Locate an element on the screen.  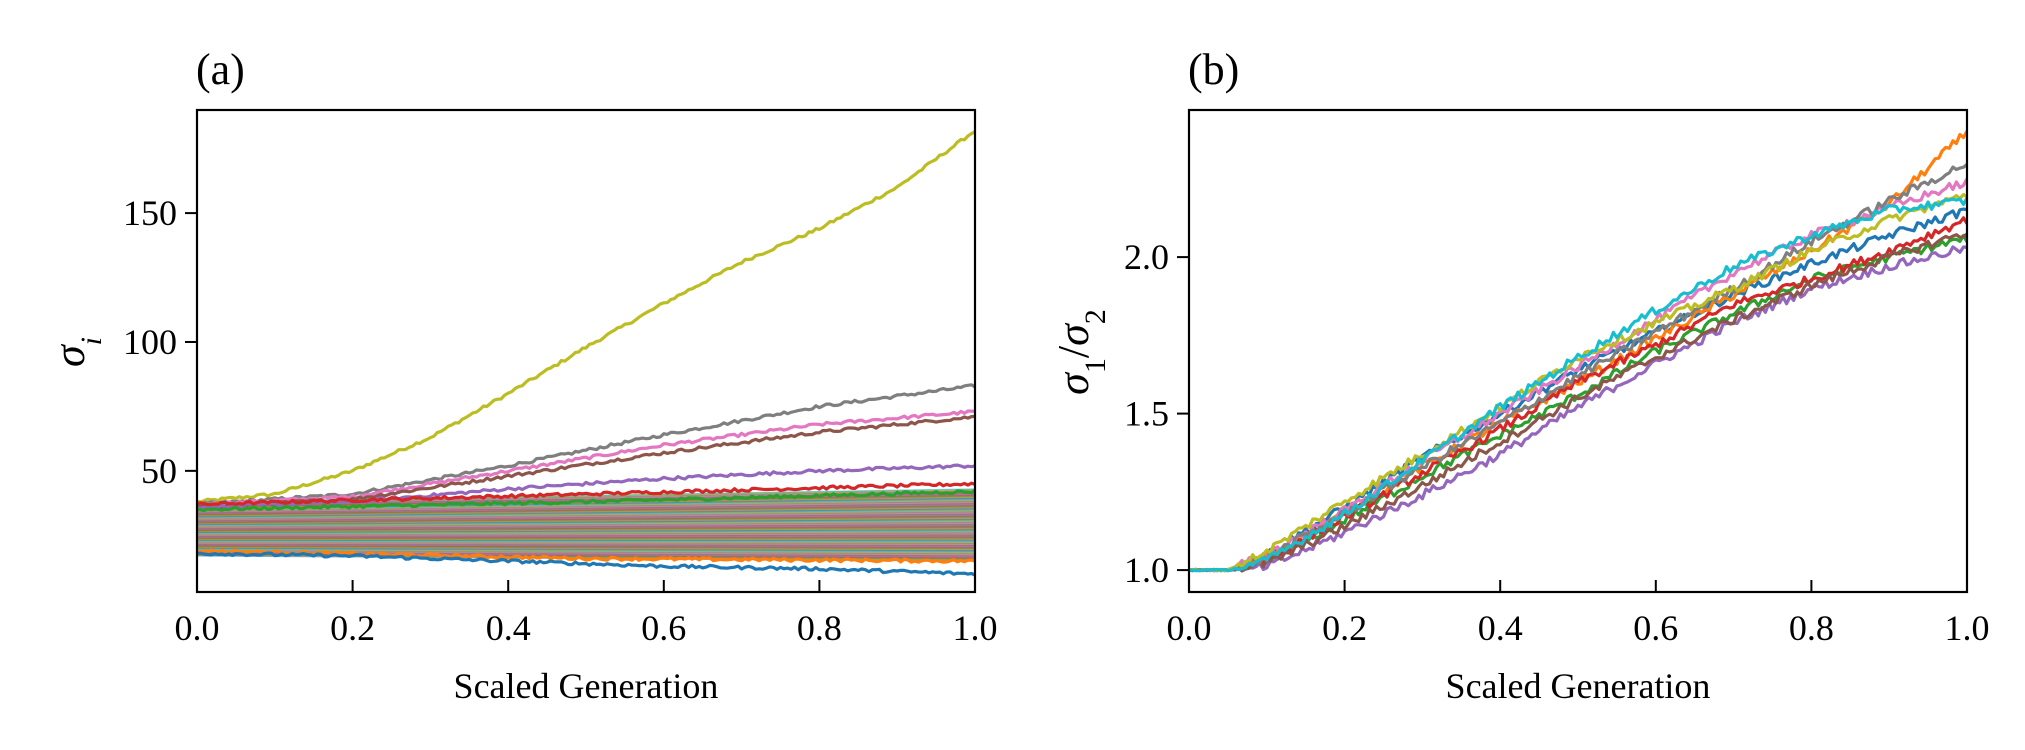
panel-a-y-label-symbol: σ is located at coordinates (69, 355).